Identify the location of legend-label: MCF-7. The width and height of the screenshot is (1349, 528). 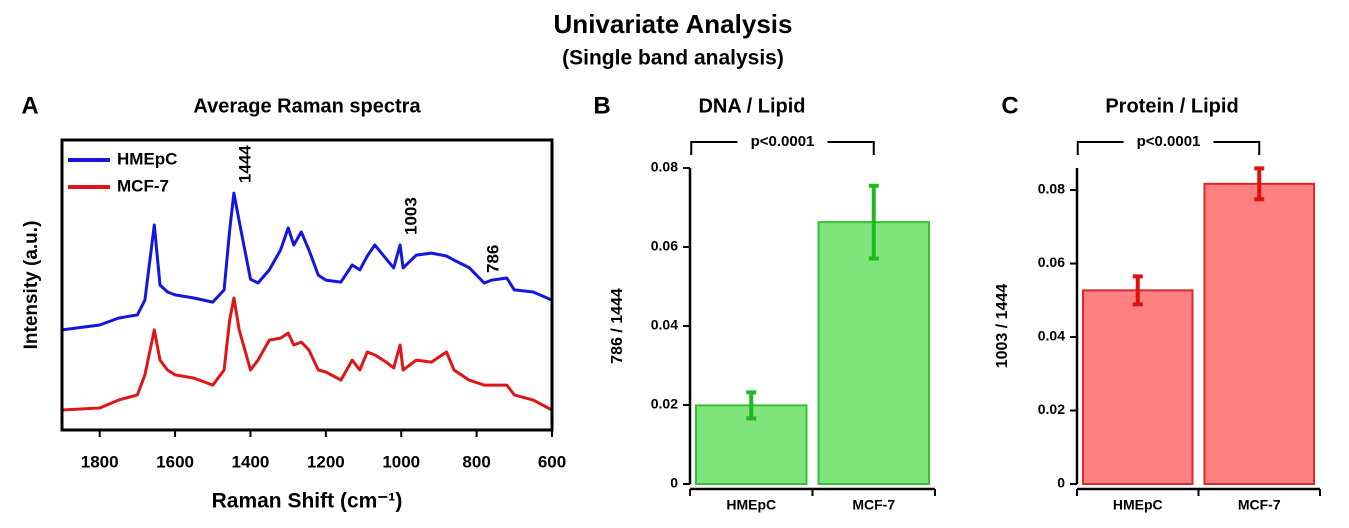
(143, 185).